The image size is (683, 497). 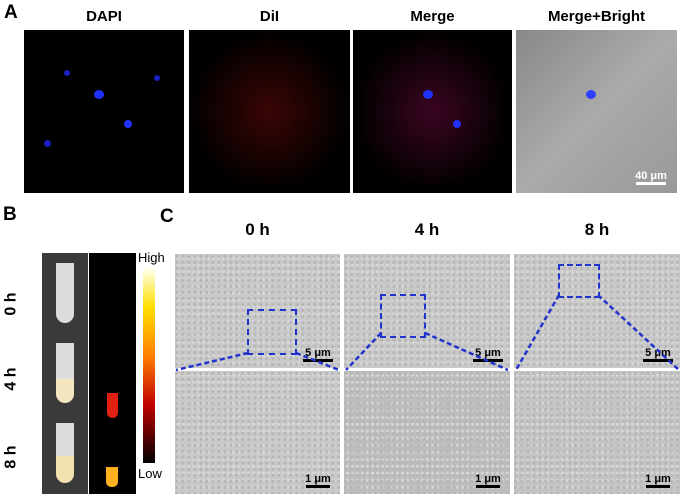 I want to click on title-dapi: DAPI, so click(x=104, y=16).